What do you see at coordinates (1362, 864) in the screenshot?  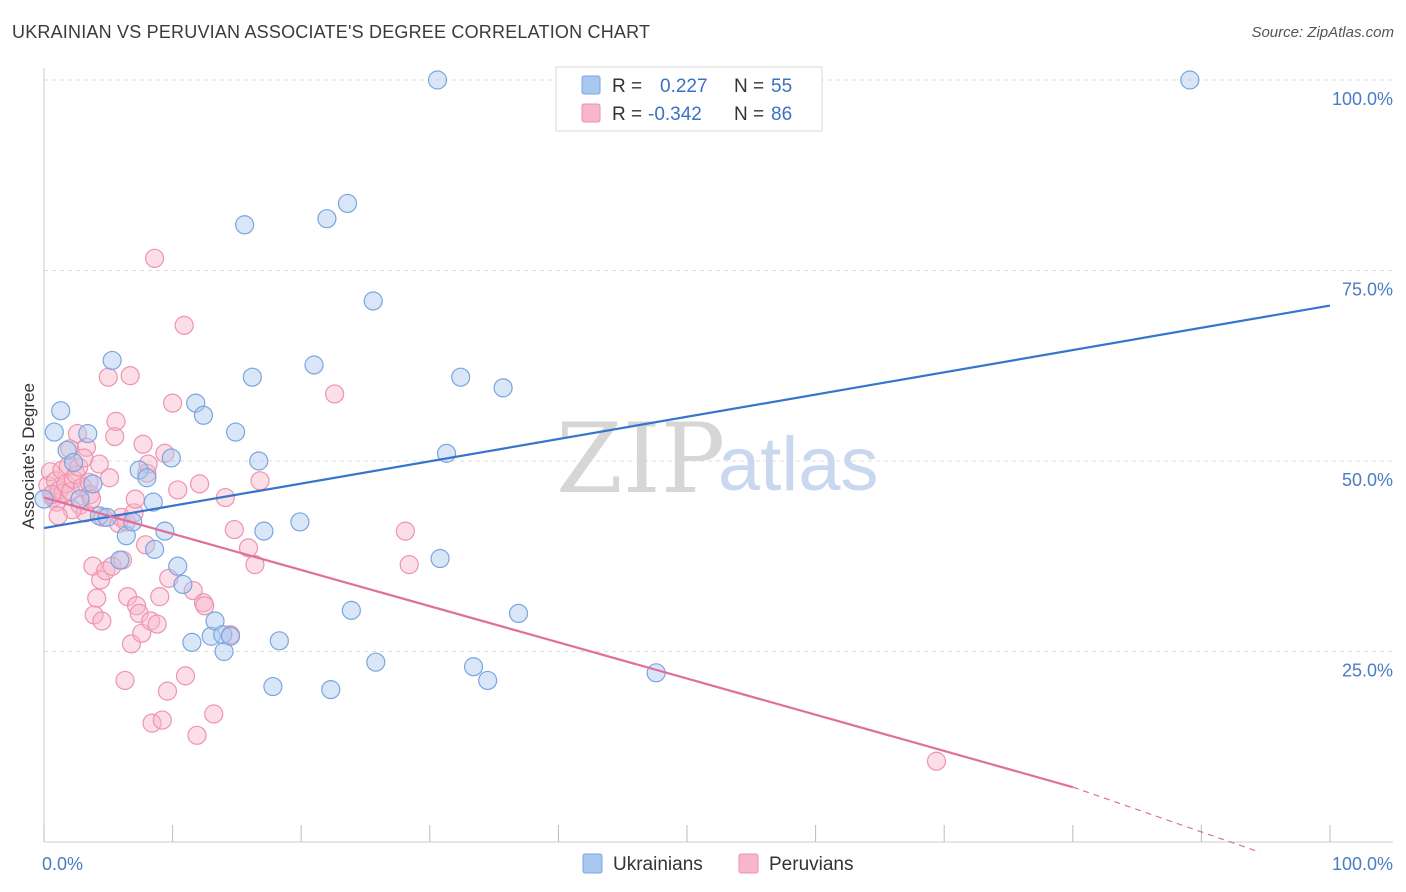 I see `x-tick-label-1: 100.0%` at bounding box center [1362, 864].